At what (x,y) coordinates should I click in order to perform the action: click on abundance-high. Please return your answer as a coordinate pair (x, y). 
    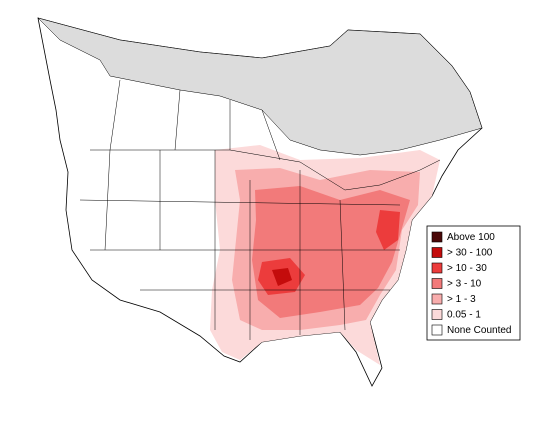
    Looking at the image, I should click on (329, 252).